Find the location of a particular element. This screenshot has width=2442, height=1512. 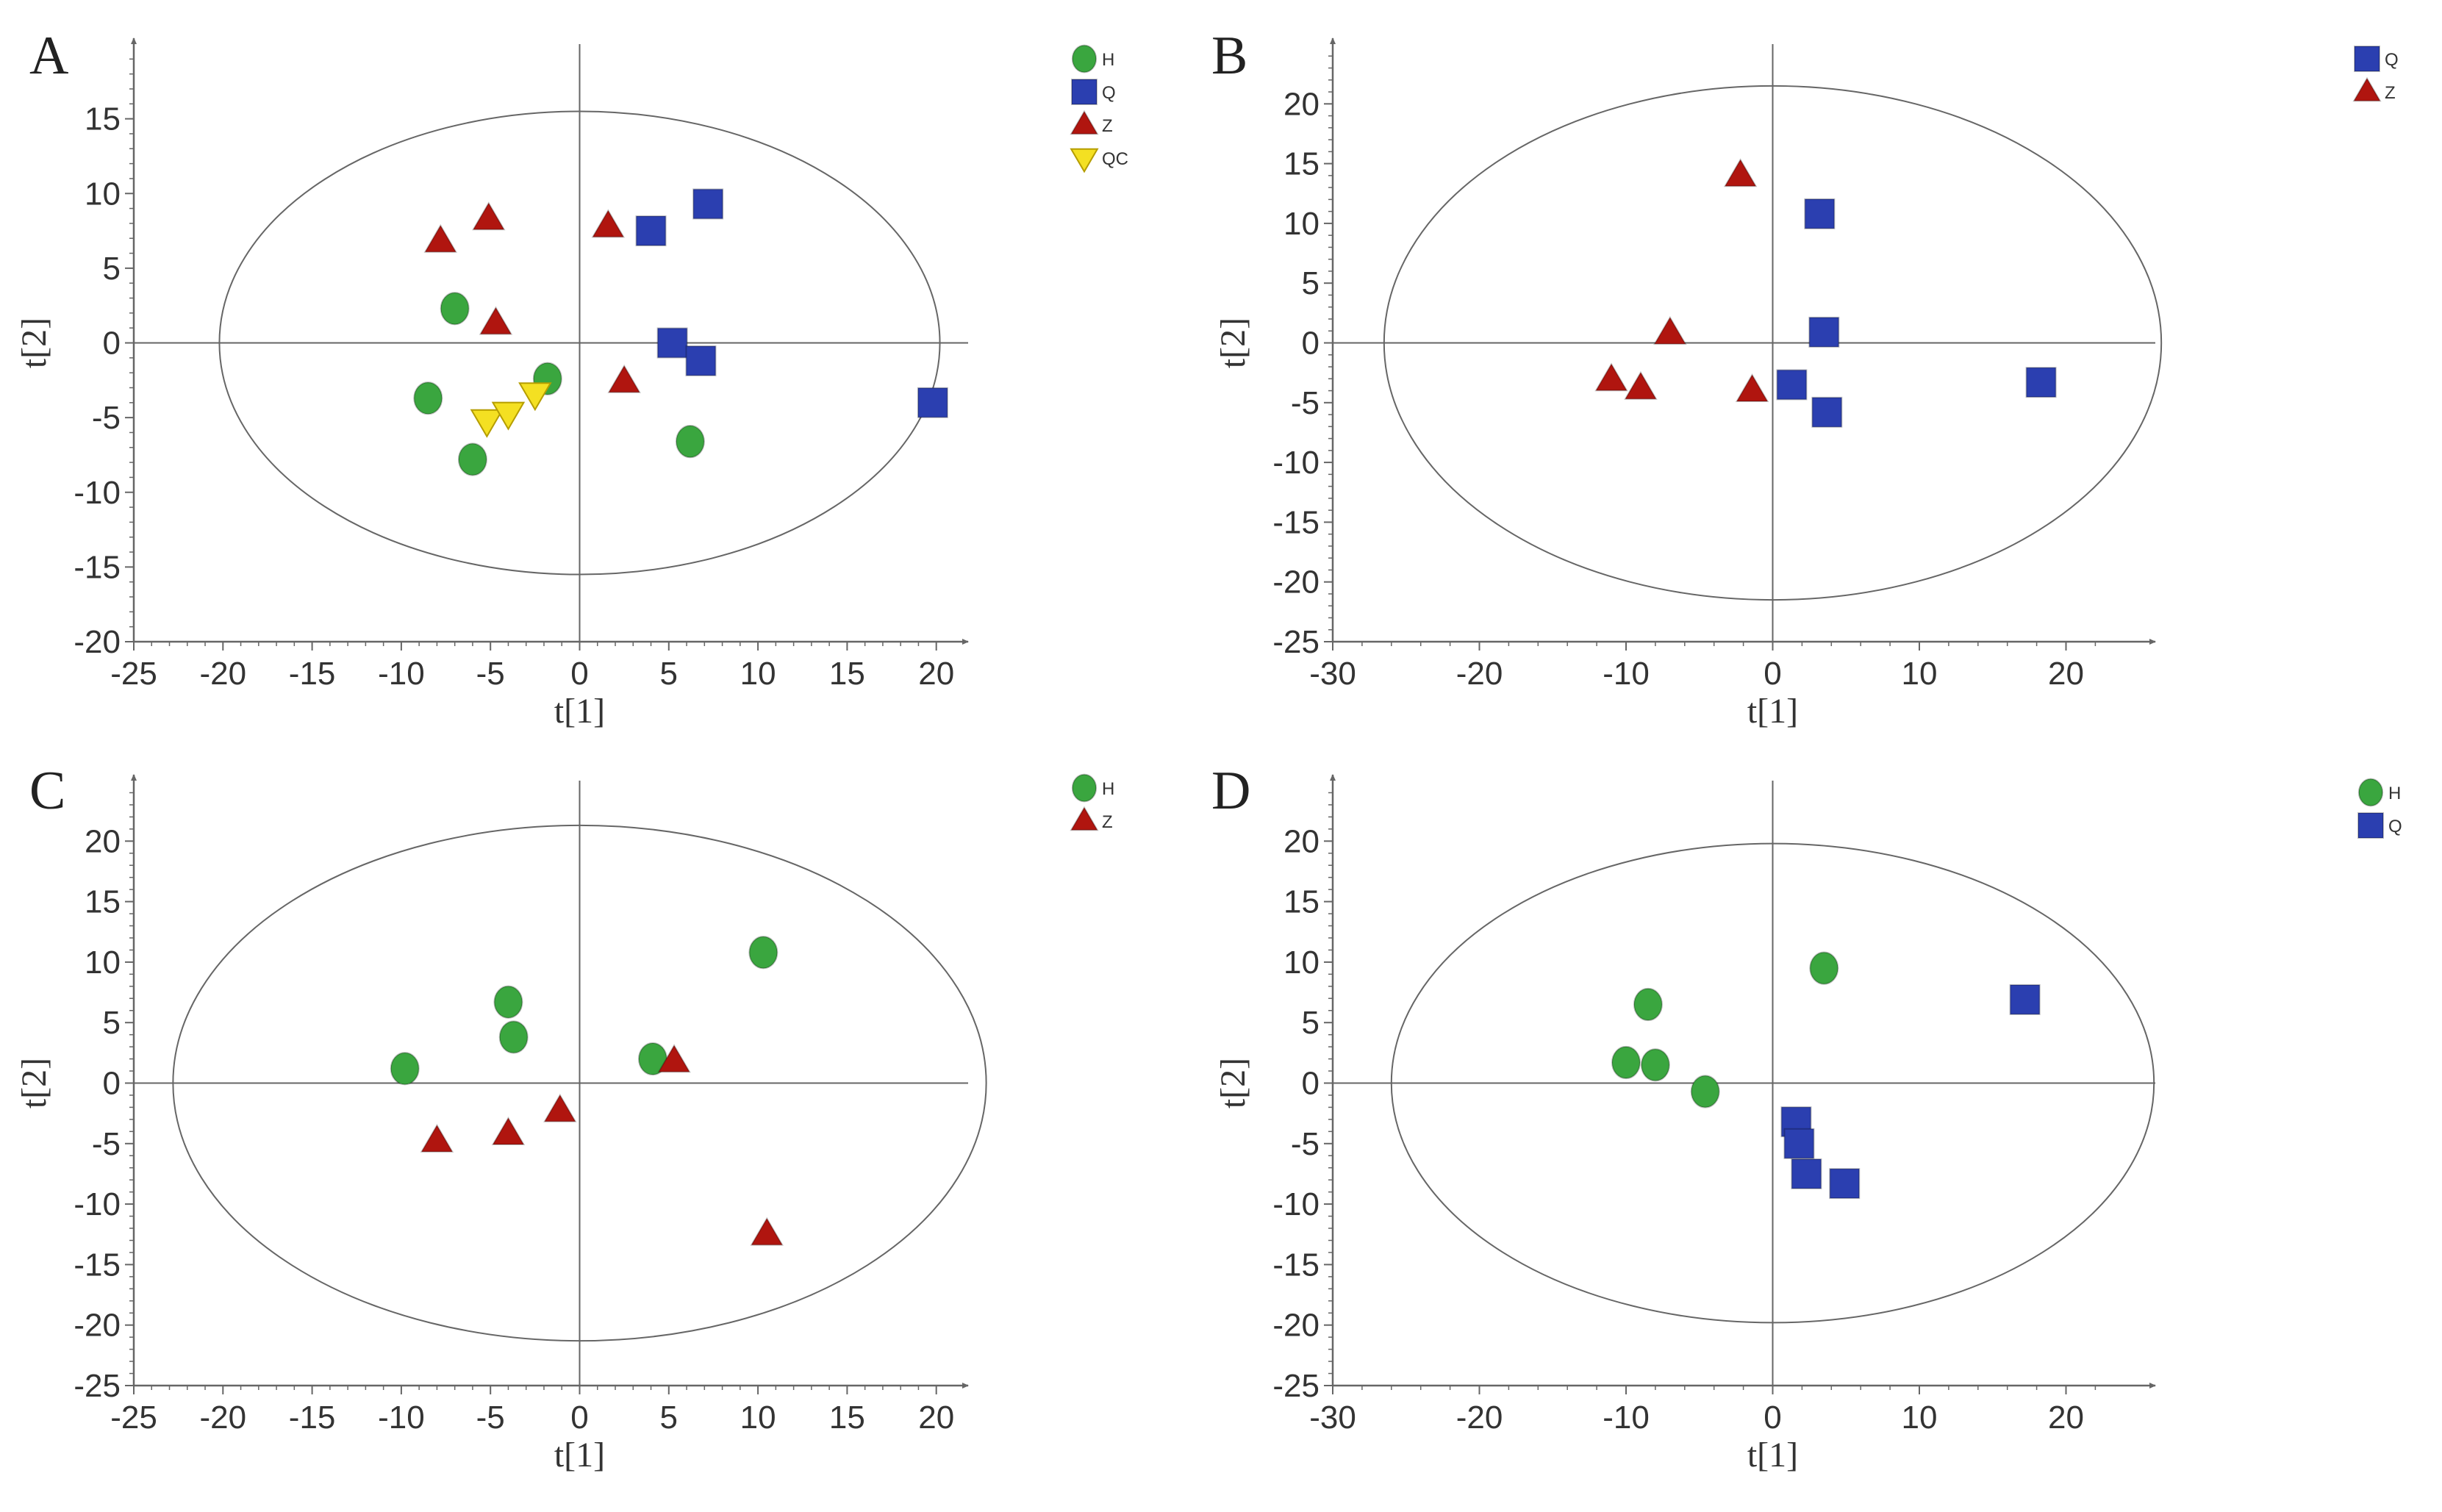

panel-letter: D is located at coordinates (1231, 791).